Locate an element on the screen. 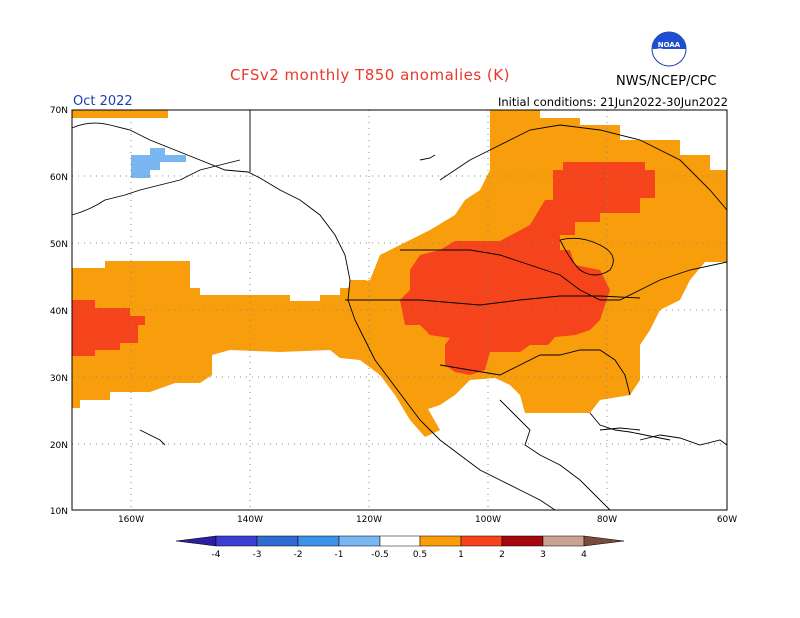 This screenshot has height=618, width=800. lon-label: 140W is located at coordinates (250, 520).